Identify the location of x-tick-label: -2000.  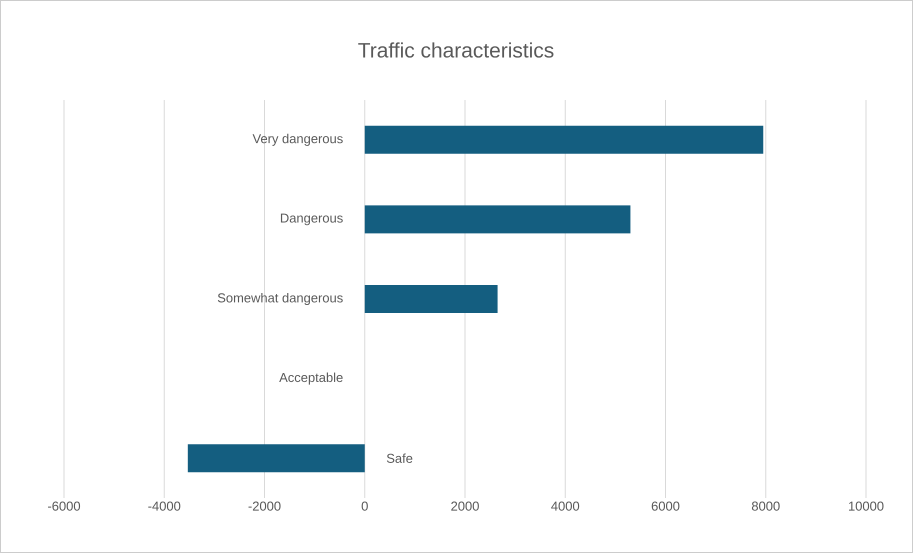
(264, 506).